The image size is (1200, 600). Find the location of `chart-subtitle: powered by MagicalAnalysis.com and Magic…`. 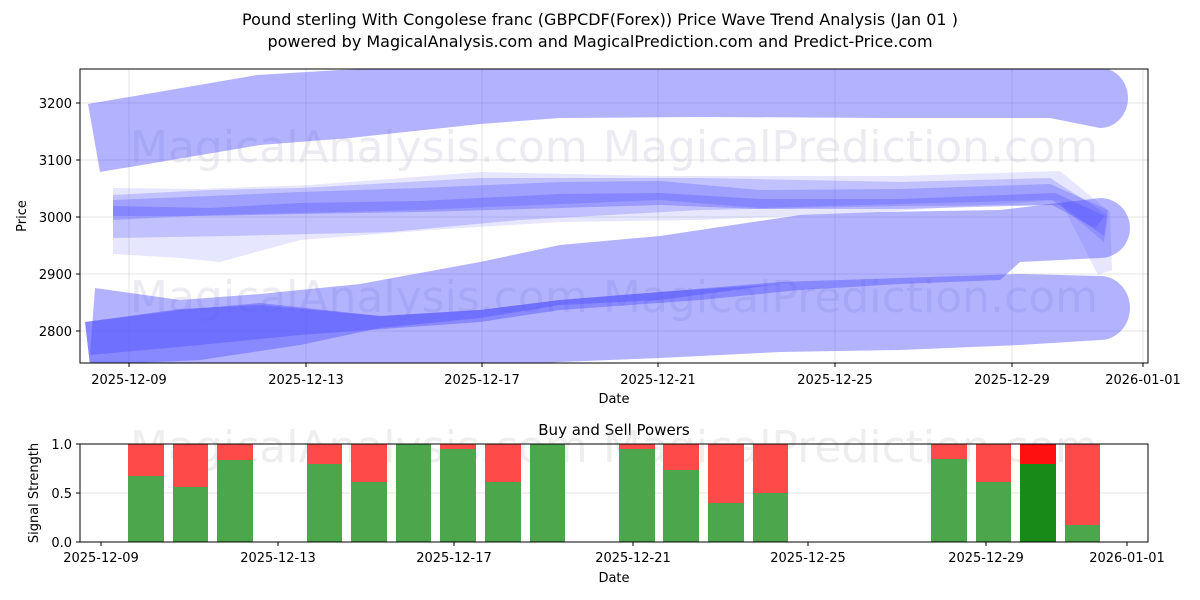

chart-subtitle: powered by MagicalAnalysis.com and Magic… is located at coordinates (600, 41).